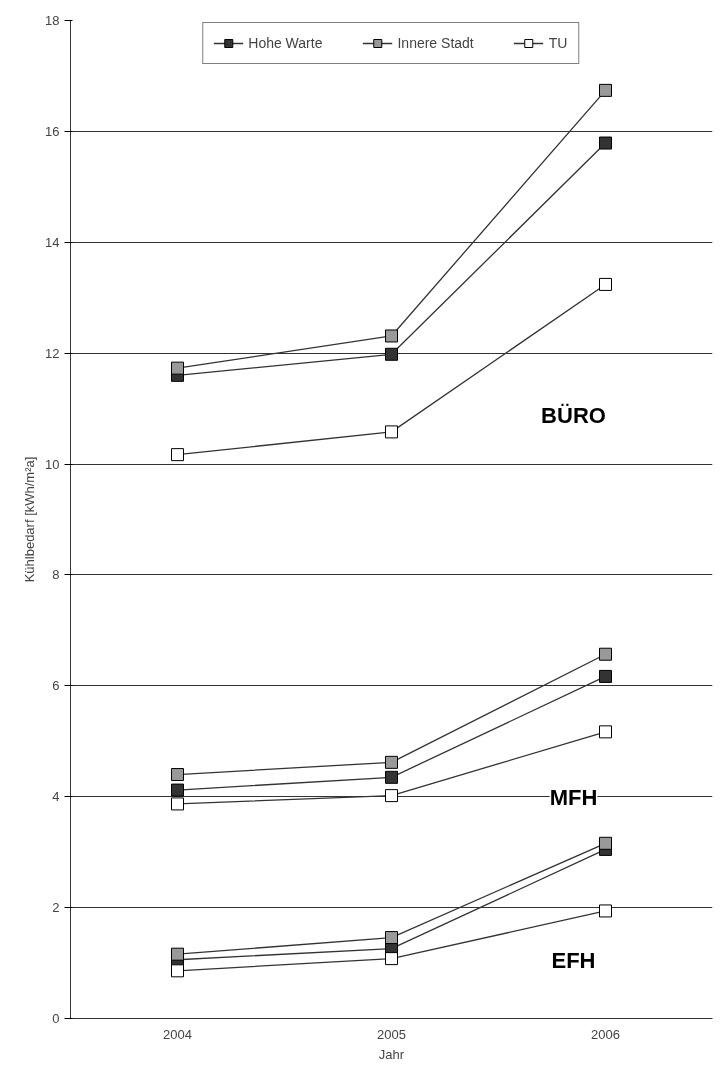  Describe the element at coordinates (573, 961) in the screenshot. I see `annotation: EFH` at that location.